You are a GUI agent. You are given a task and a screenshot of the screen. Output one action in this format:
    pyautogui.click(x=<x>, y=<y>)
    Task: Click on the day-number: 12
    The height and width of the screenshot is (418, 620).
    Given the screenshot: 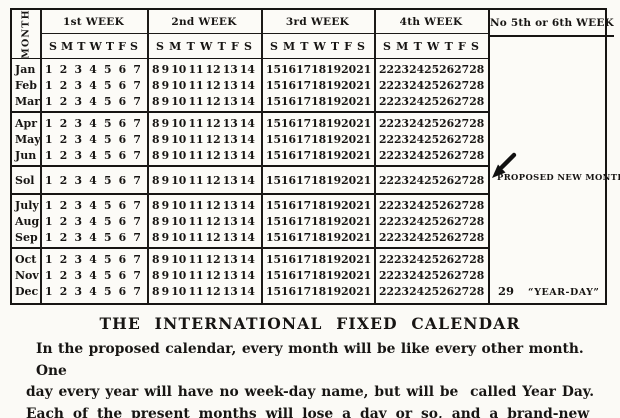 What is the action you would take?
    pyautogui.click(x=213, y=69)
    